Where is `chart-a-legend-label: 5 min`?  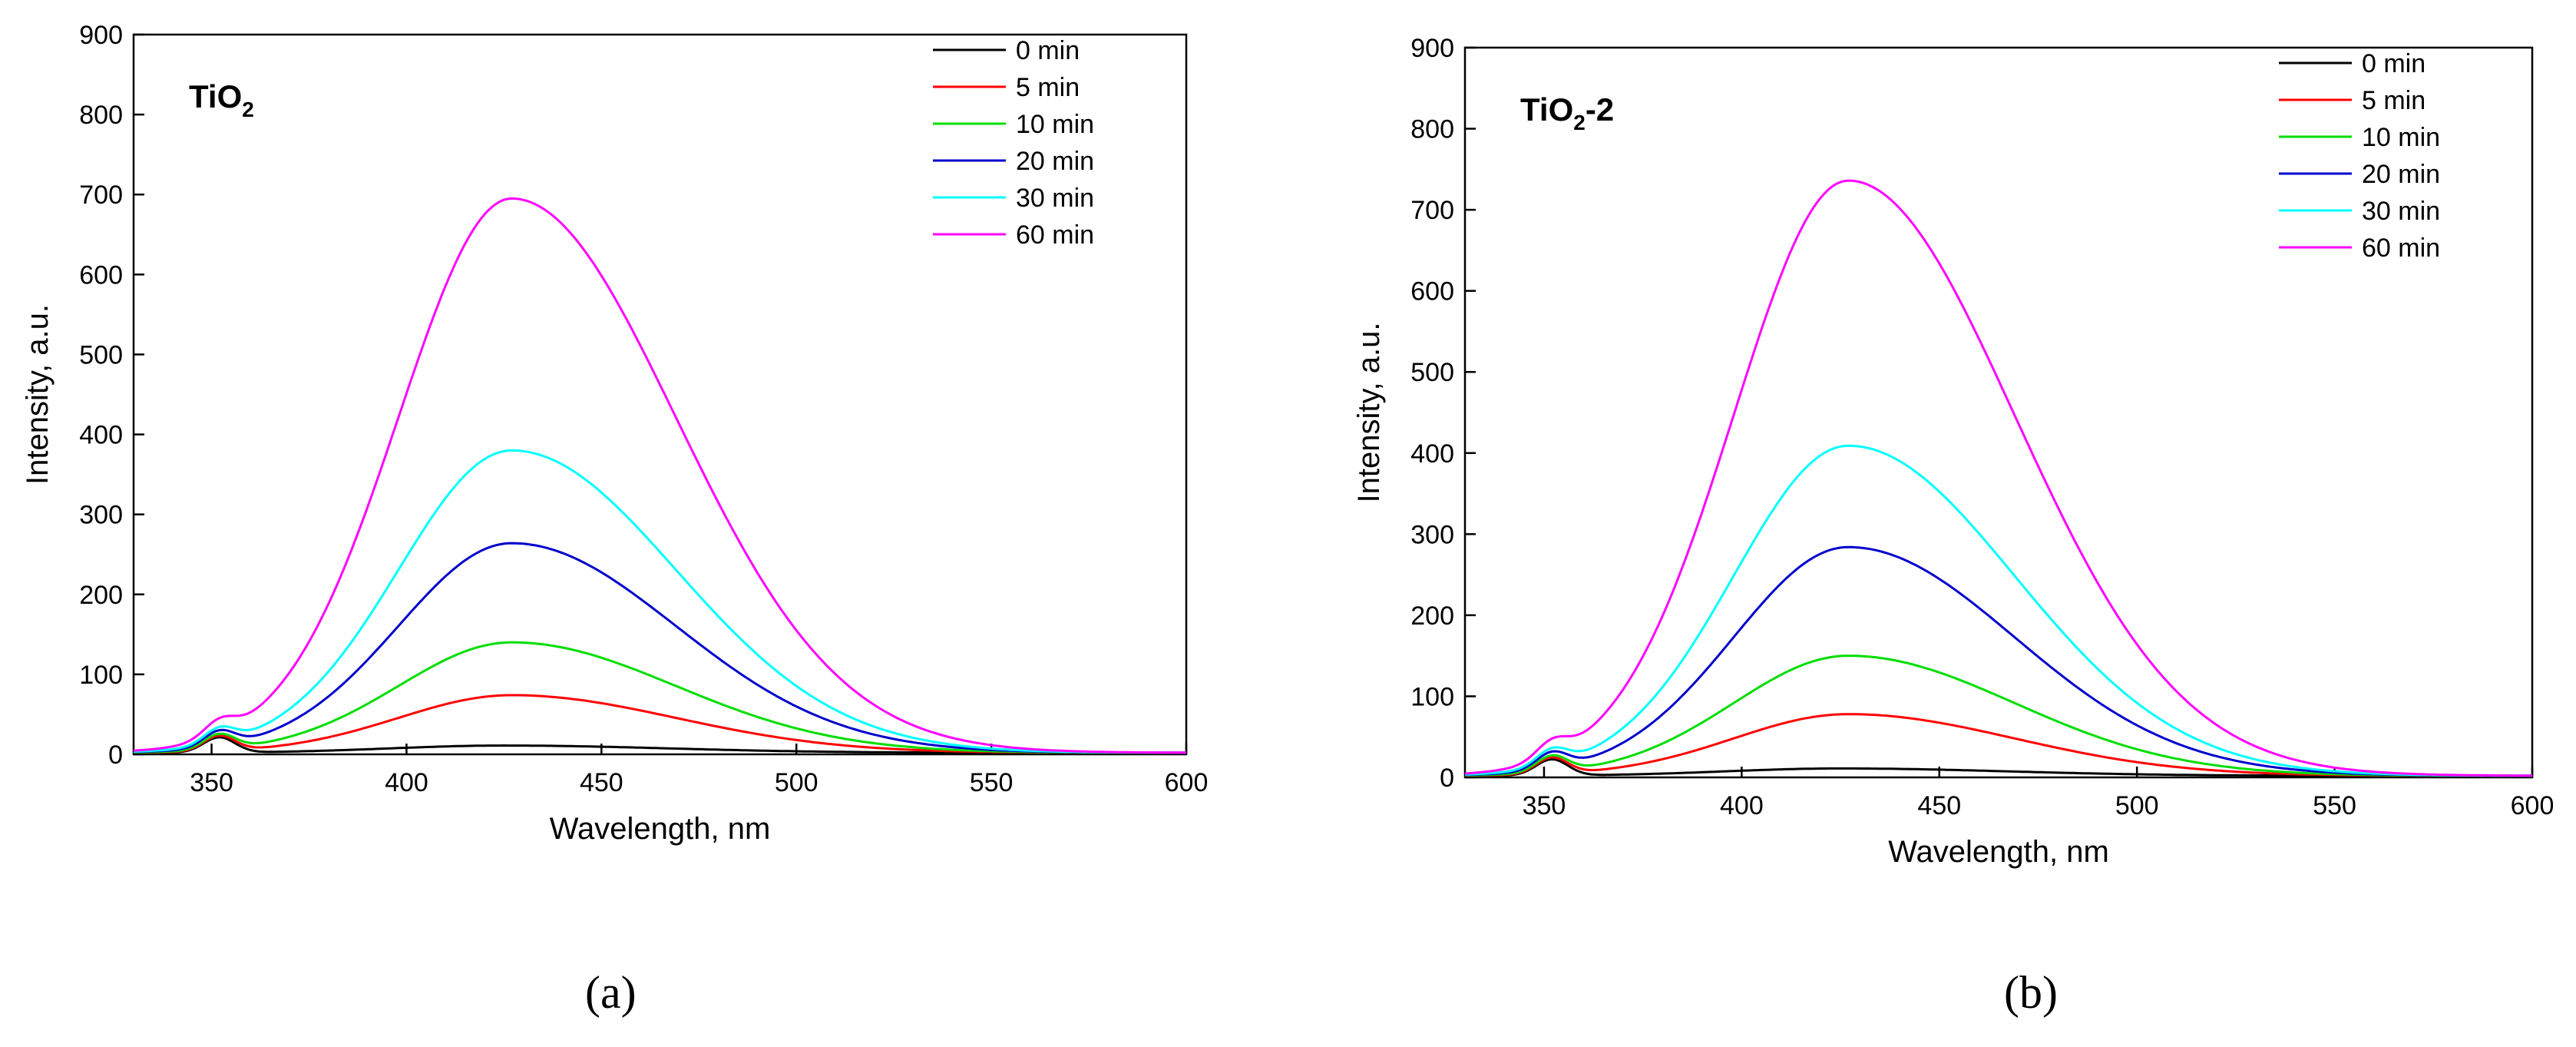
chart-a-legend-label: 5 min is located at coordinates (1048, 87).